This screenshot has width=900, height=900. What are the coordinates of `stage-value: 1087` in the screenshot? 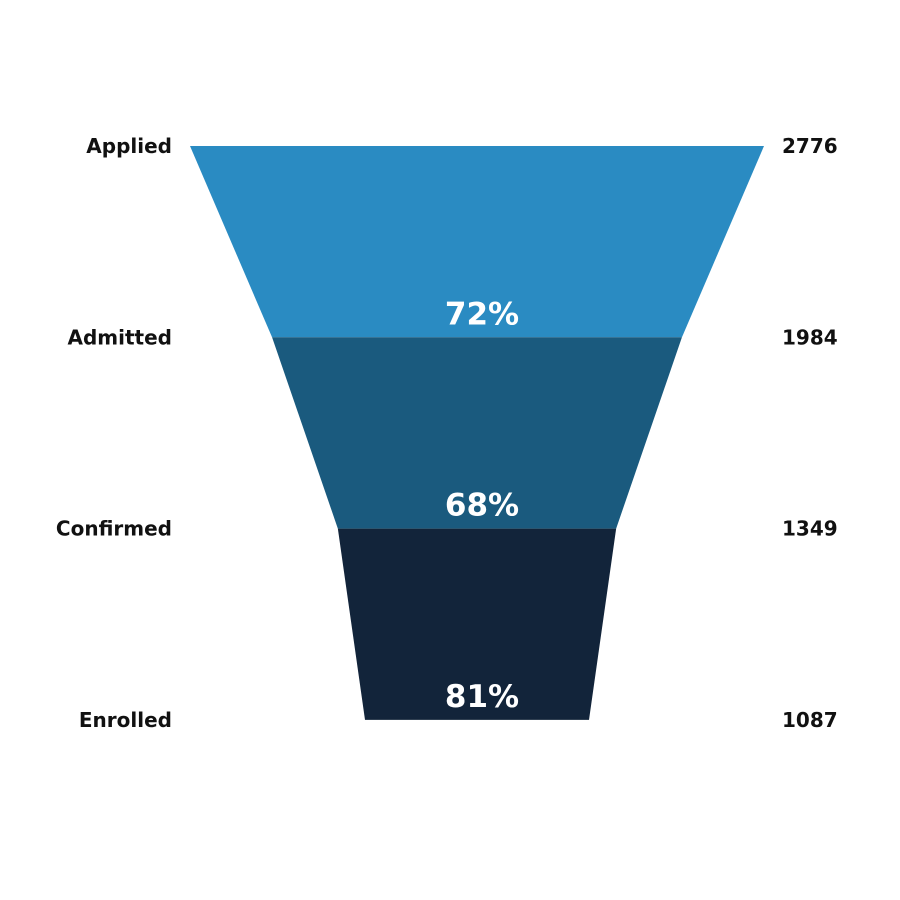 It's located at (810, 720).